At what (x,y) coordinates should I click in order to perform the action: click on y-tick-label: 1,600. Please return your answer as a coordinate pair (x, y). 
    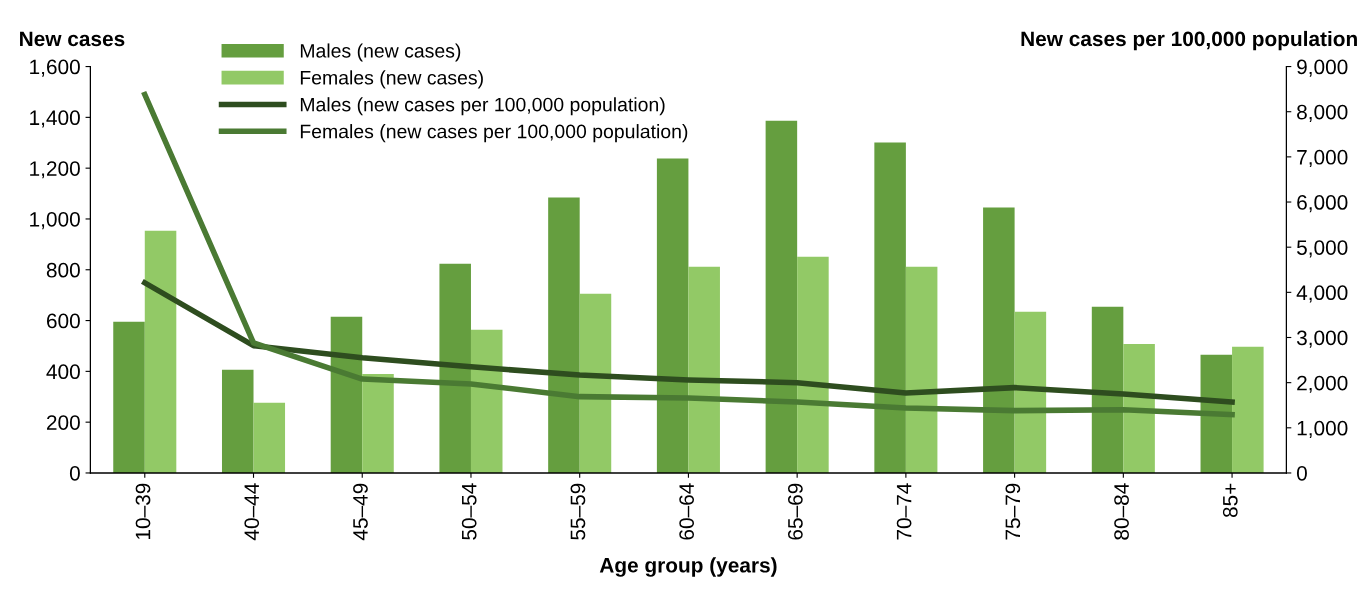
    Looking at the image, I should click on (55, 68).